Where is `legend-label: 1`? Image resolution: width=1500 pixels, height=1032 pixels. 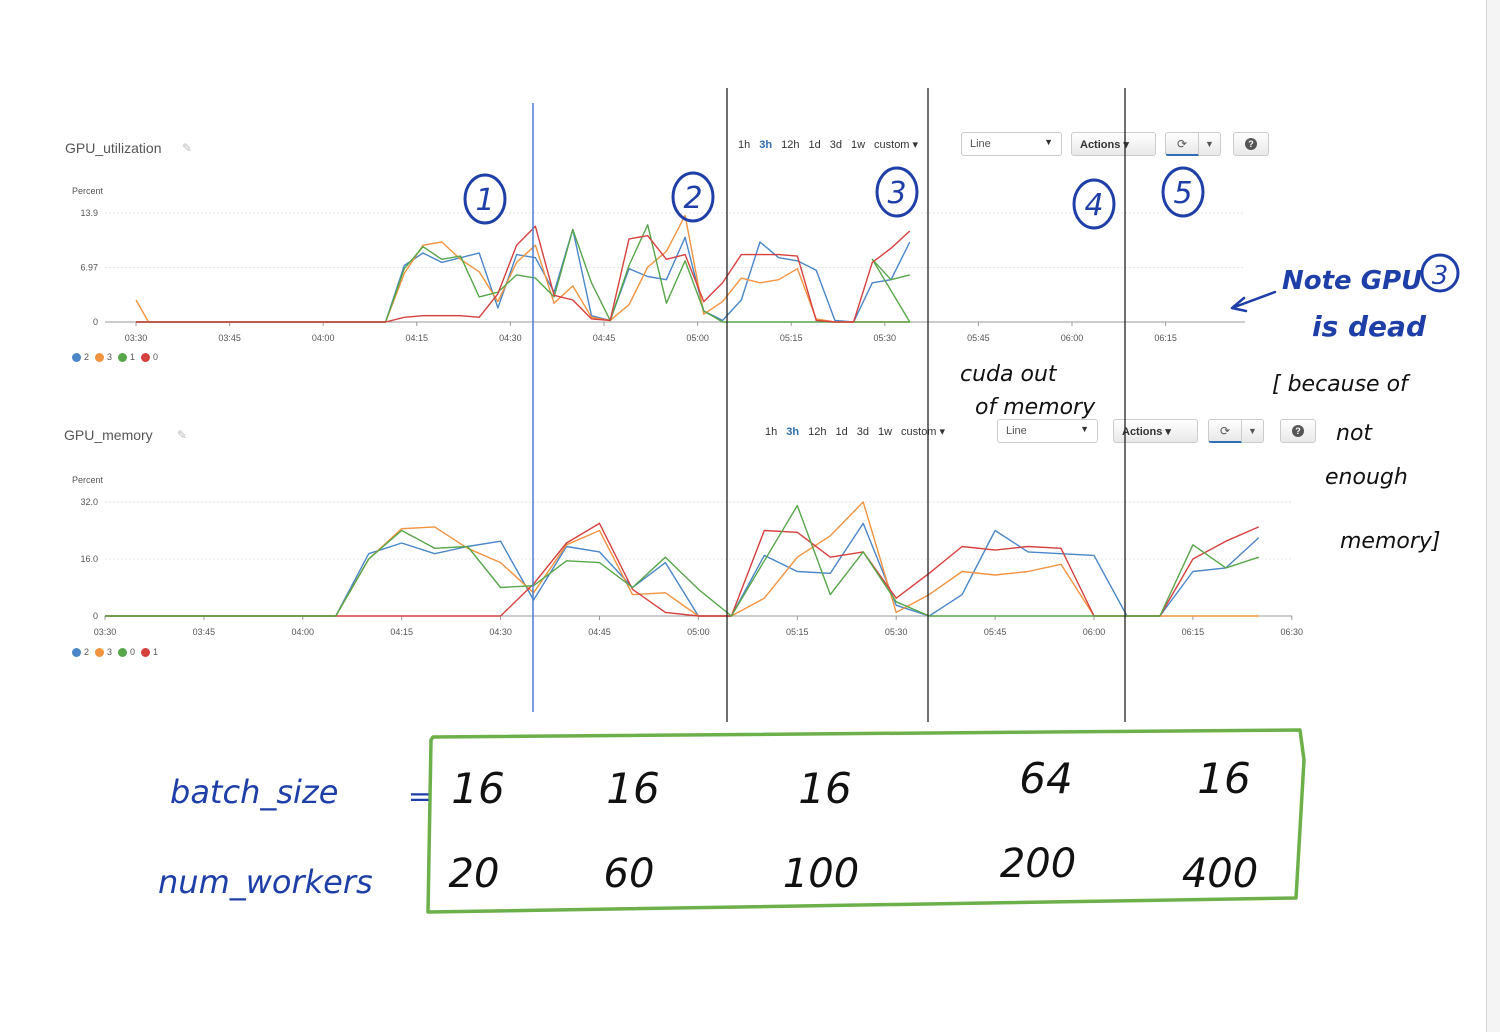 legend-label: 1 is located at coordinates (133, 357).